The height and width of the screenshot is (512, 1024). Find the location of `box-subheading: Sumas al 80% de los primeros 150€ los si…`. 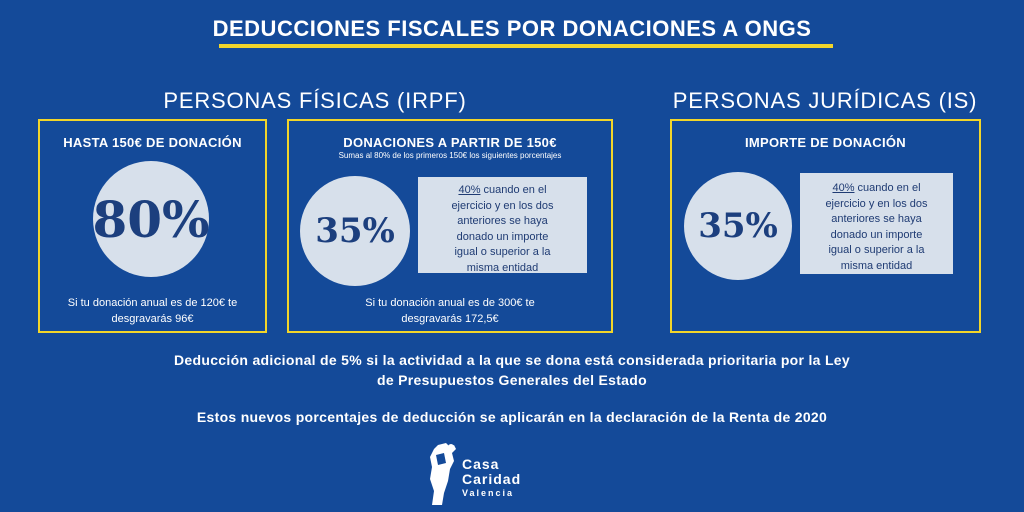

box-subheading: Sumas al 80% de los primeros 150€ los si… is located at coordinates (450, 155).